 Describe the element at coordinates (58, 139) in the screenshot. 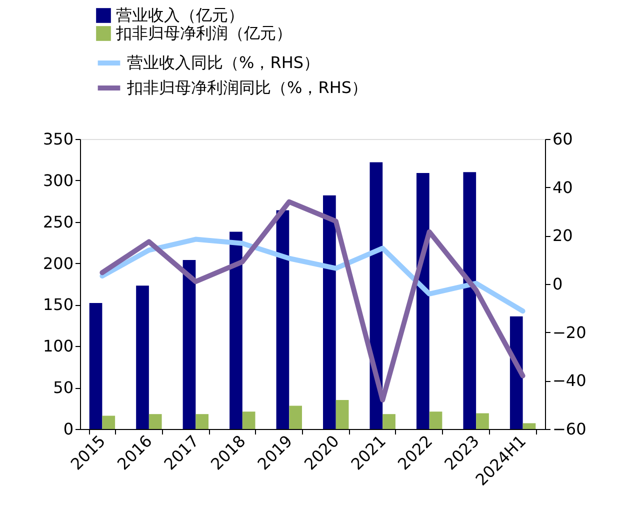

I see `y-tick-label: 350` at that location.